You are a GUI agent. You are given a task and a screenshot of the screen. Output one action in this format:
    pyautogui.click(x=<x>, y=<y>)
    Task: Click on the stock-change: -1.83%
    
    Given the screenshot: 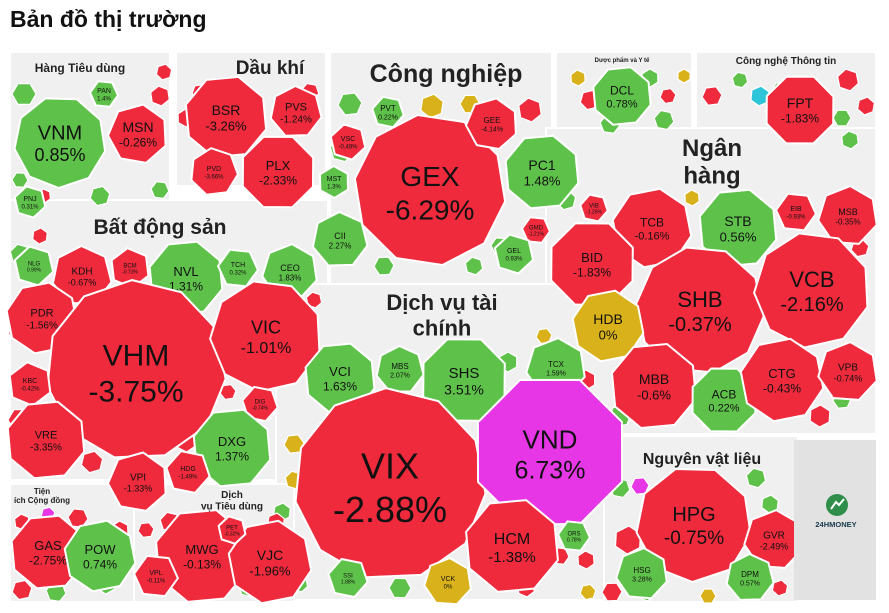 What is the action you would take?
    pyautogui.click(x=800, y=119)
    